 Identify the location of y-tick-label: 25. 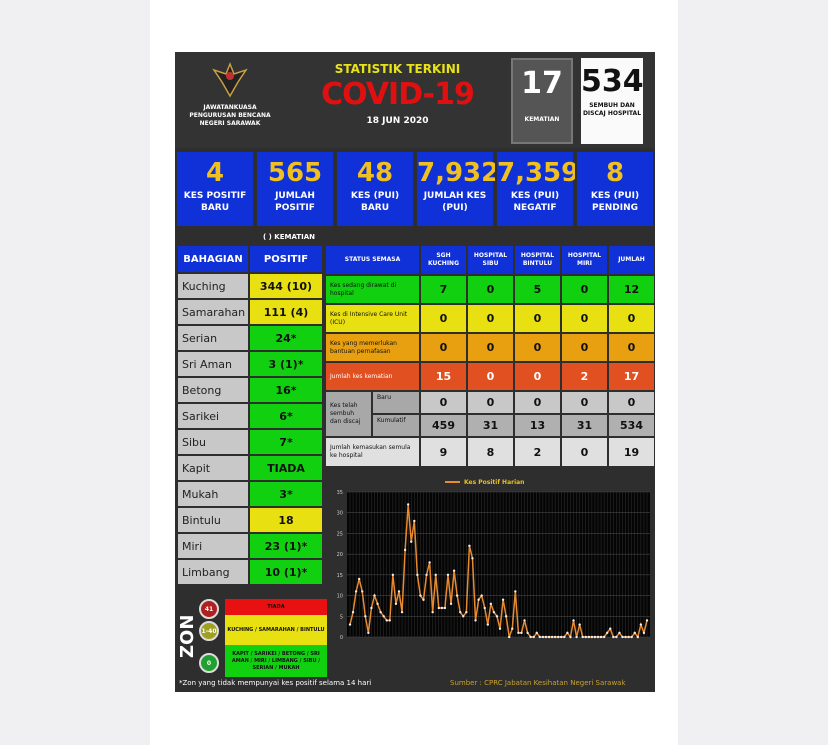
(340, 534).